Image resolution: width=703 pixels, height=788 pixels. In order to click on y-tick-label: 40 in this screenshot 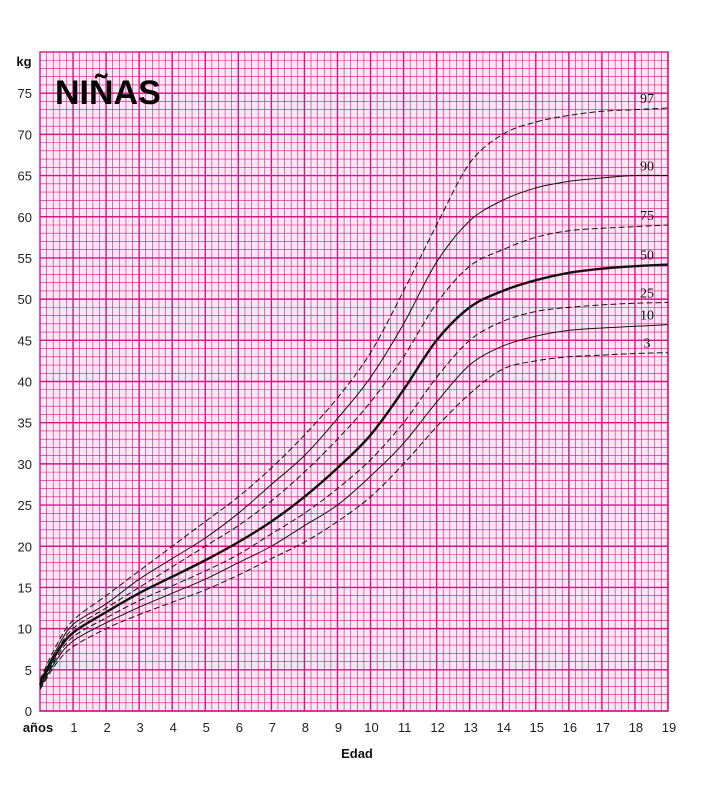, I will do `click(25, 382)`.